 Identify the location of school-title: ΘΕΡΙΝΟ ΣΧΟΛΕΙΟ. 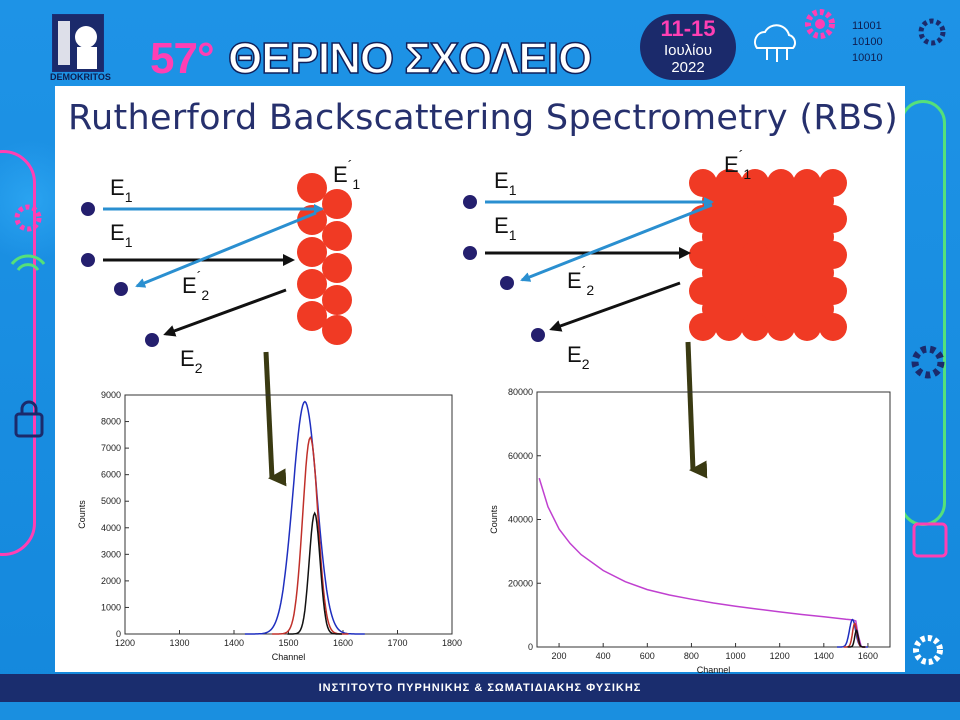
(410, 58).